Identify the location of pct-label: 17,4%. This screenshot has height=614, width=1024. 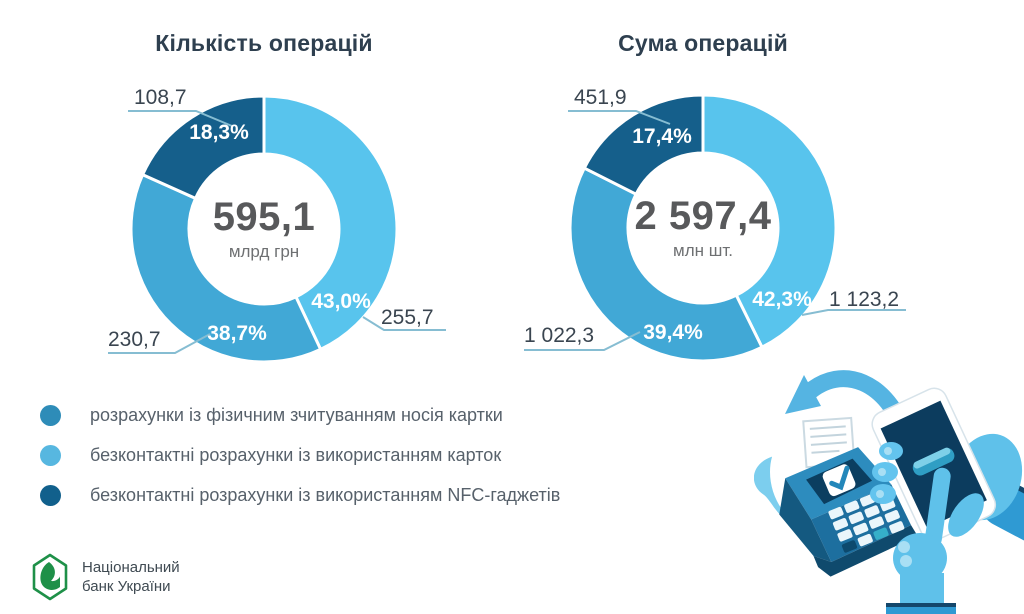
(662, 136).